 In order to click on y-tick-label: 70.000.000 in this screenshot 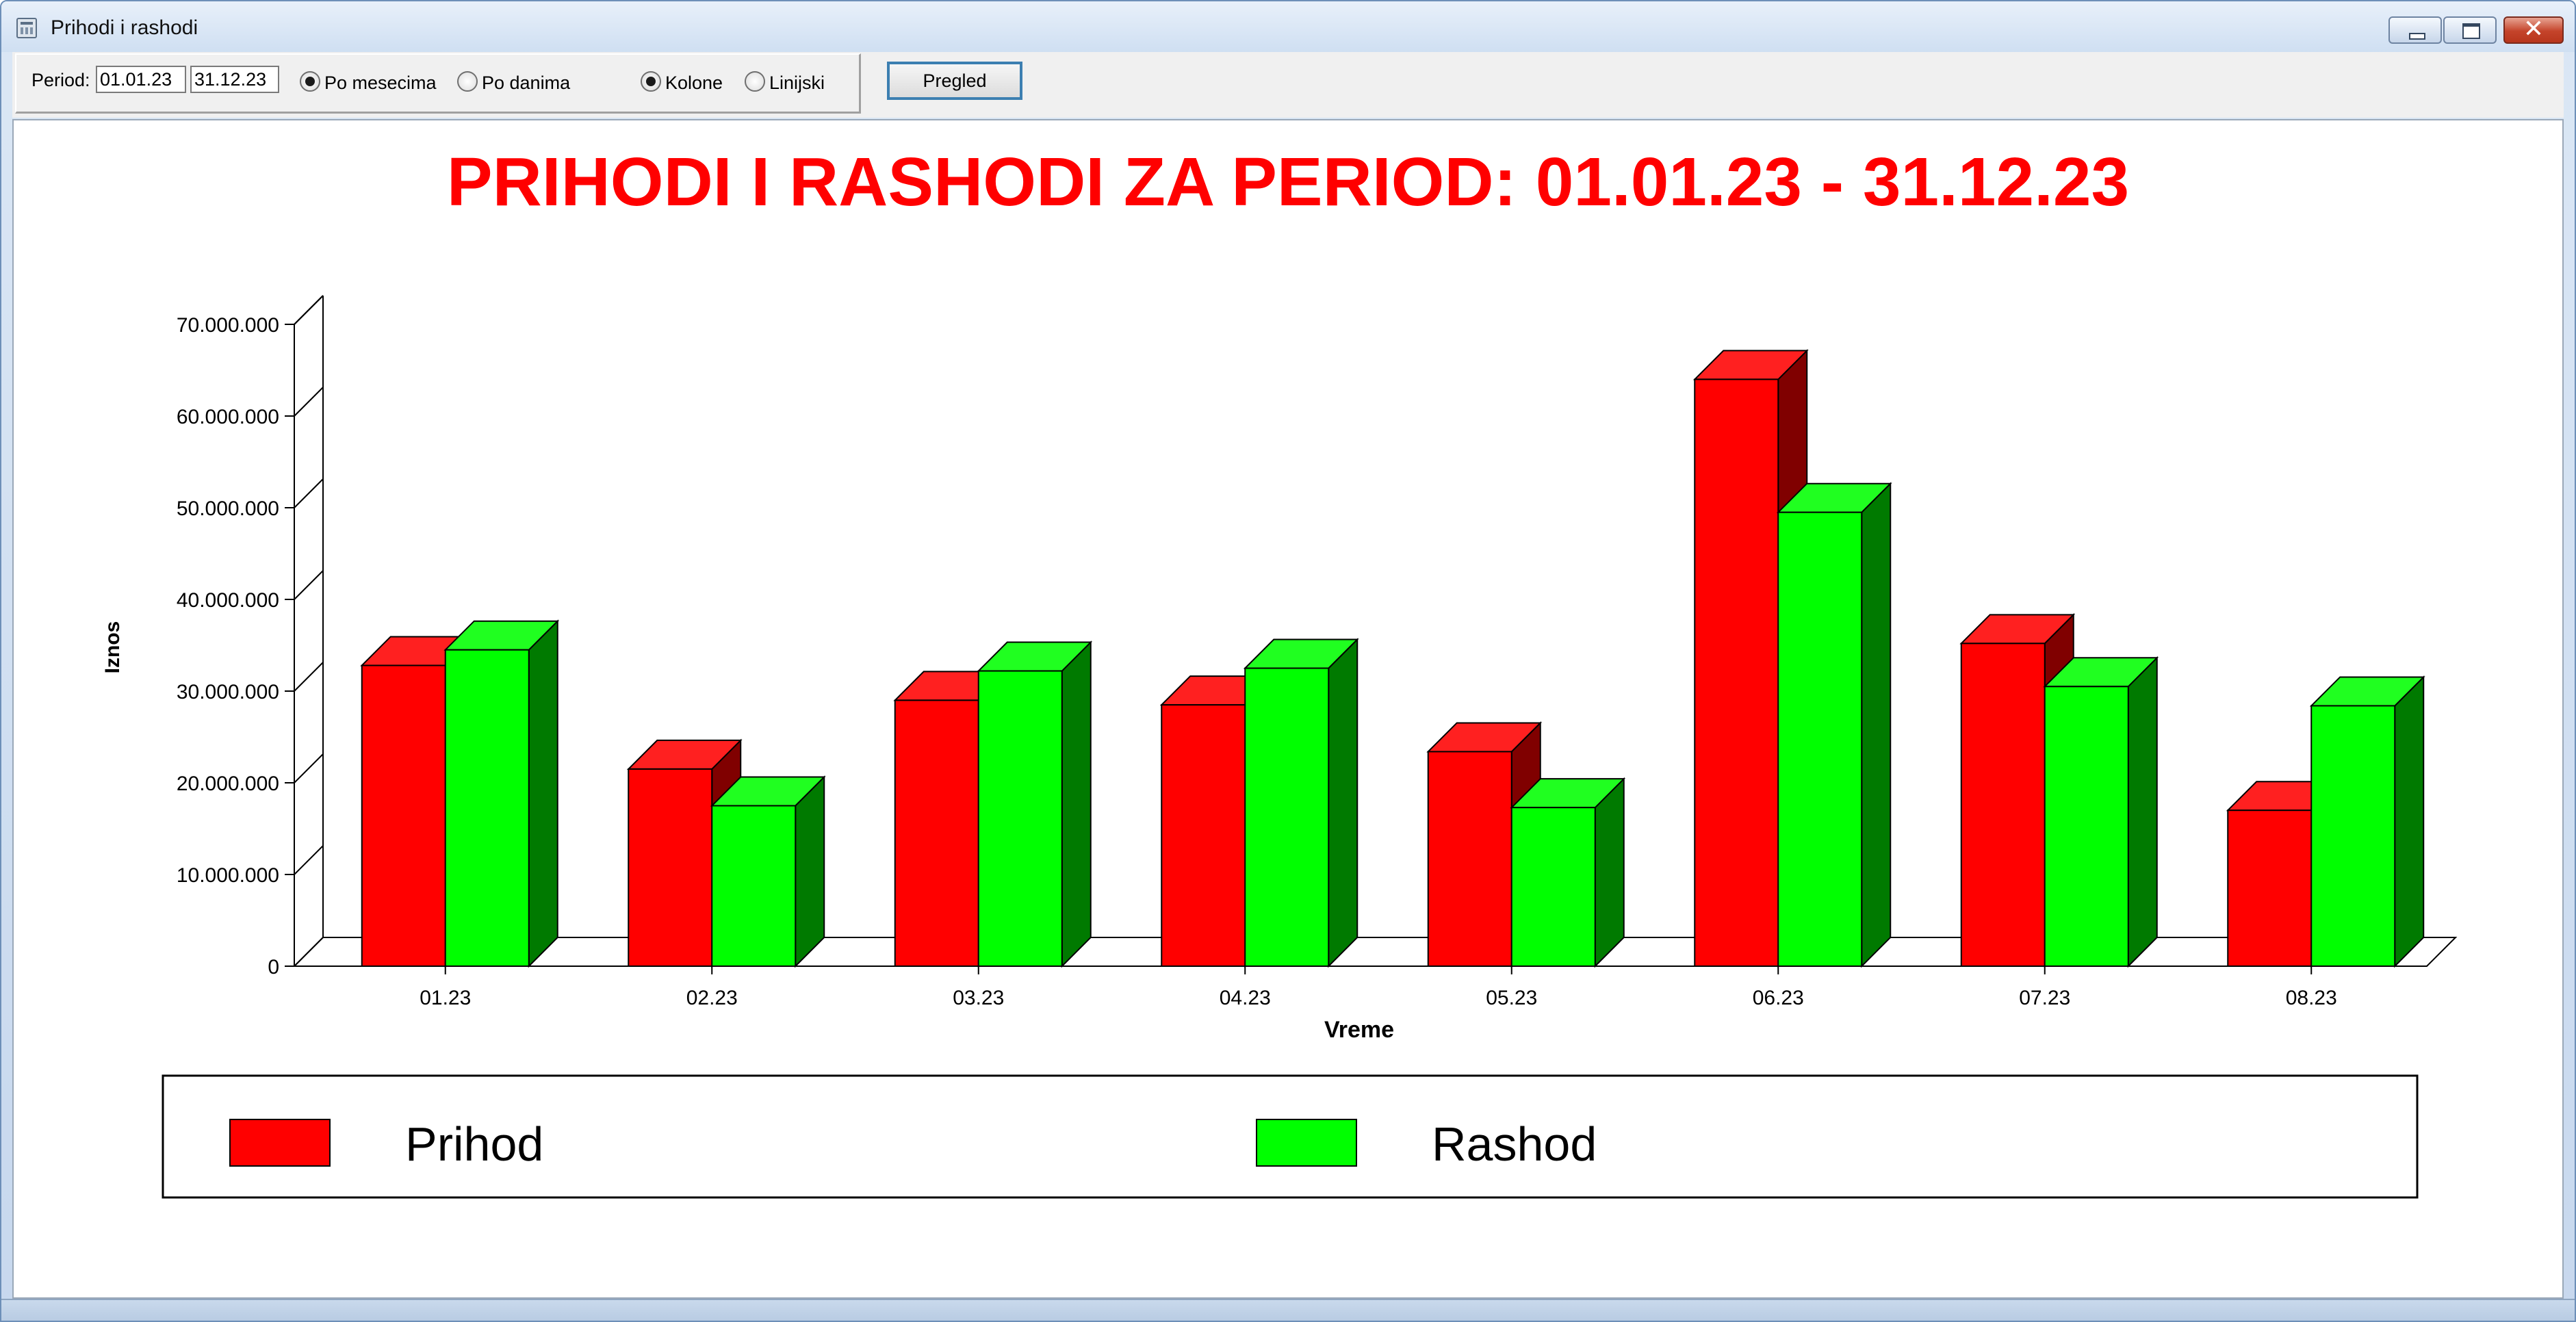, I will do `click(228, 325)`.